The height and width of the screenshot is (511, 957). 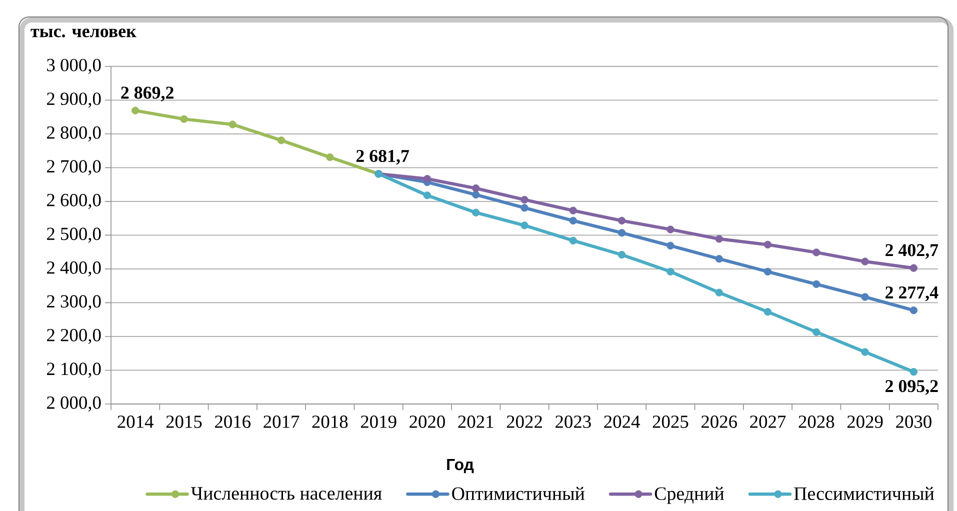 What do you see at coordinates (622, 422) in the screenshot?
I see `x-tick-label: 2024` at bounding box center [622, 422].